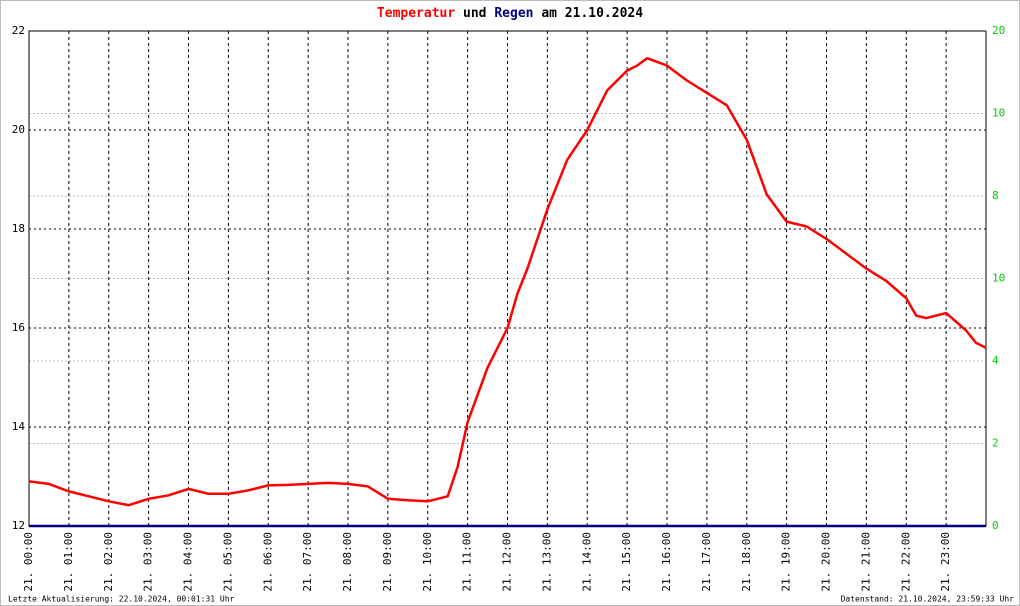  What do you see at coordinates (928, 599) in the screenshot?
I see `footer-right: Datenstand: 21.10.2024, 23:59:33 Uhr` at bounding box center [928, 599].